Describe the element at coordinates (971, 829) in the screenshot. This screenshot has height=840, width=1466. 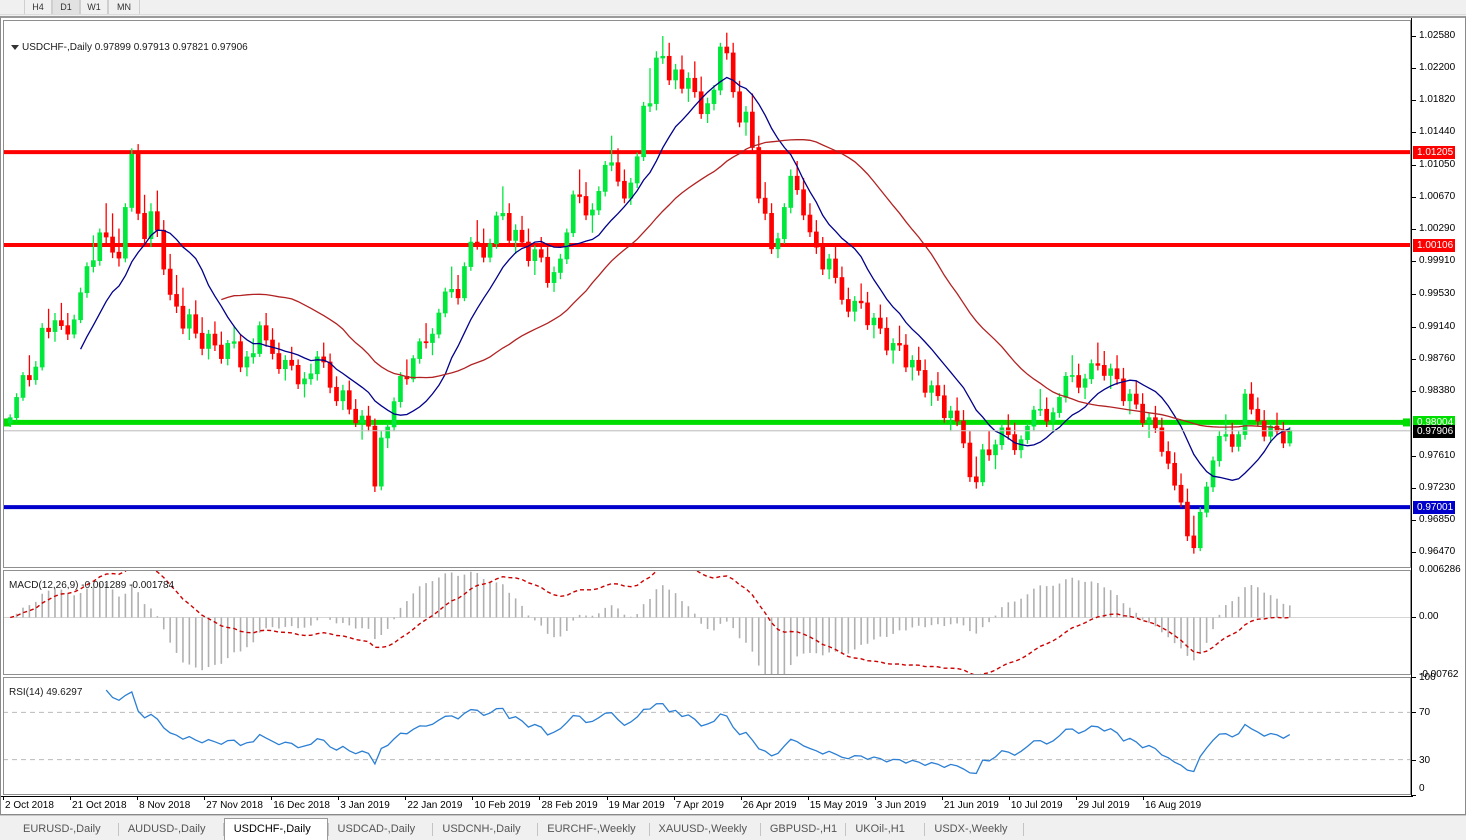
I see `symbol-tab-usdx: USDX-,Weekly` at that location.